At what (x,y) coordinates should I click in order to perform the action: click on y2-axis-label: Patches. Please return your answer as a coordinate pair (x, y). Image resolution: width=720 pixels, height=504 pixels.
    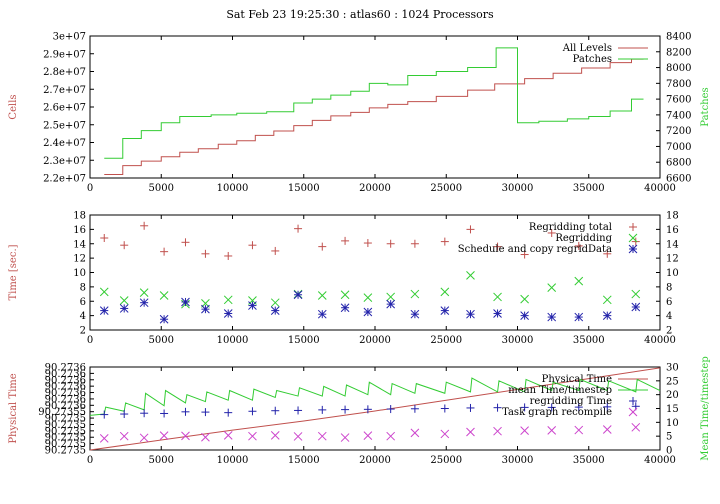
    Looking at the image, I should click on (705, 106).